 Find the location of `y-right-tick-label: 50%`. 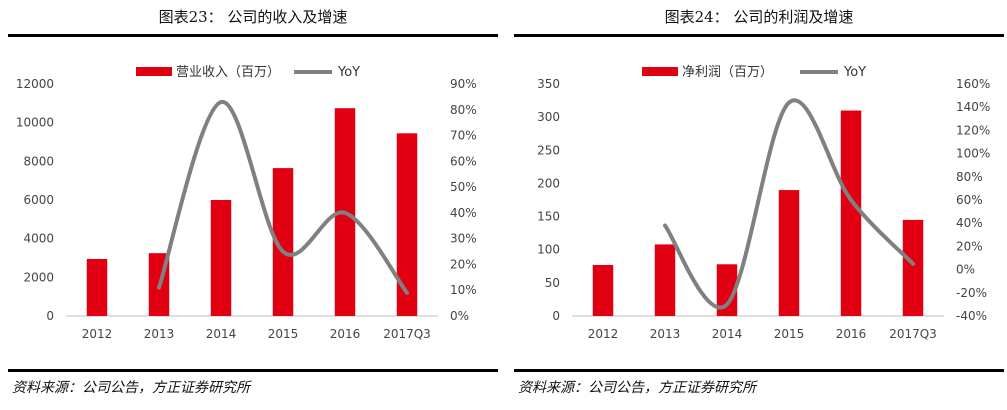

y-right-tick-label: 50% is located at coordinates (463, 187).